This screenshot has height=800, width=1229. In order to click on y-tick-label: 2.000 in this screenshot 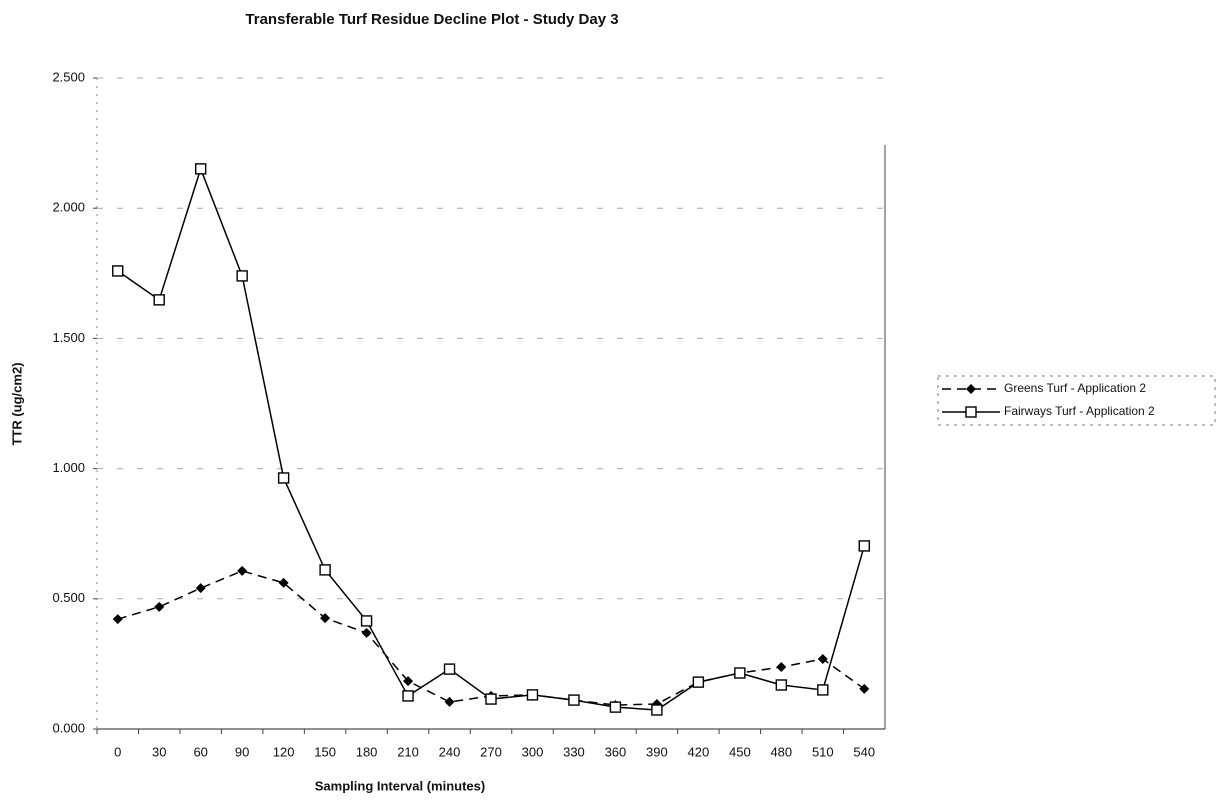, I will do `click(68, 207)`.